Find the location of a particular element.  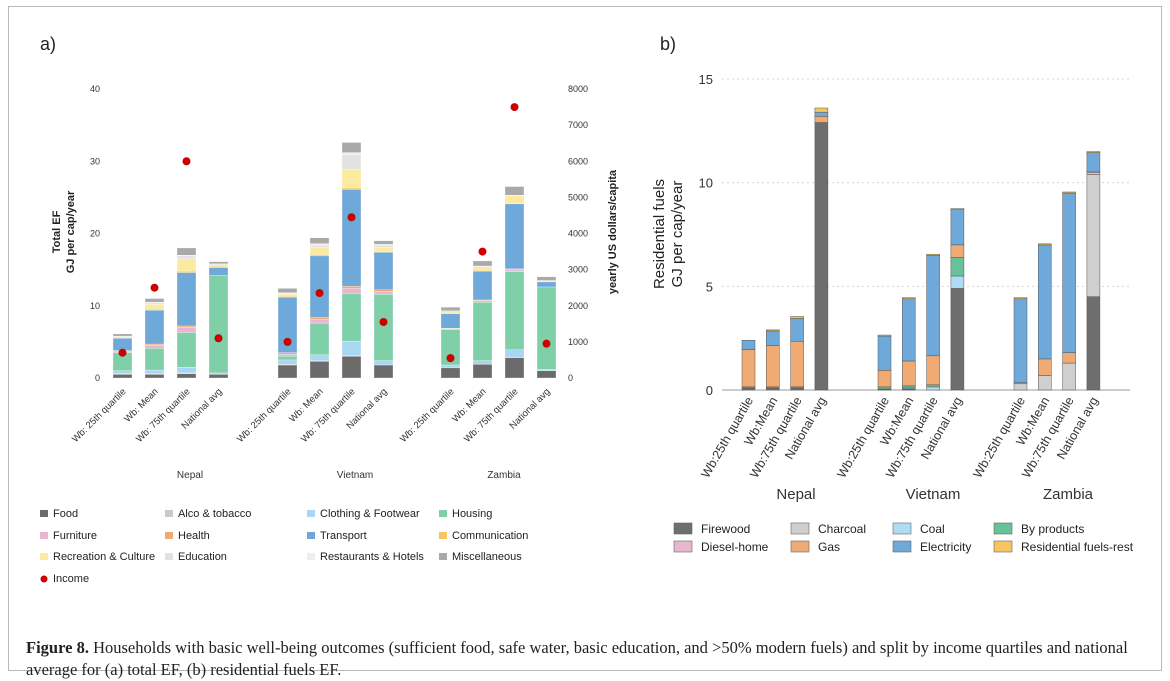

legend-label-furniture: Furniture is located at coordinates (75, 536).